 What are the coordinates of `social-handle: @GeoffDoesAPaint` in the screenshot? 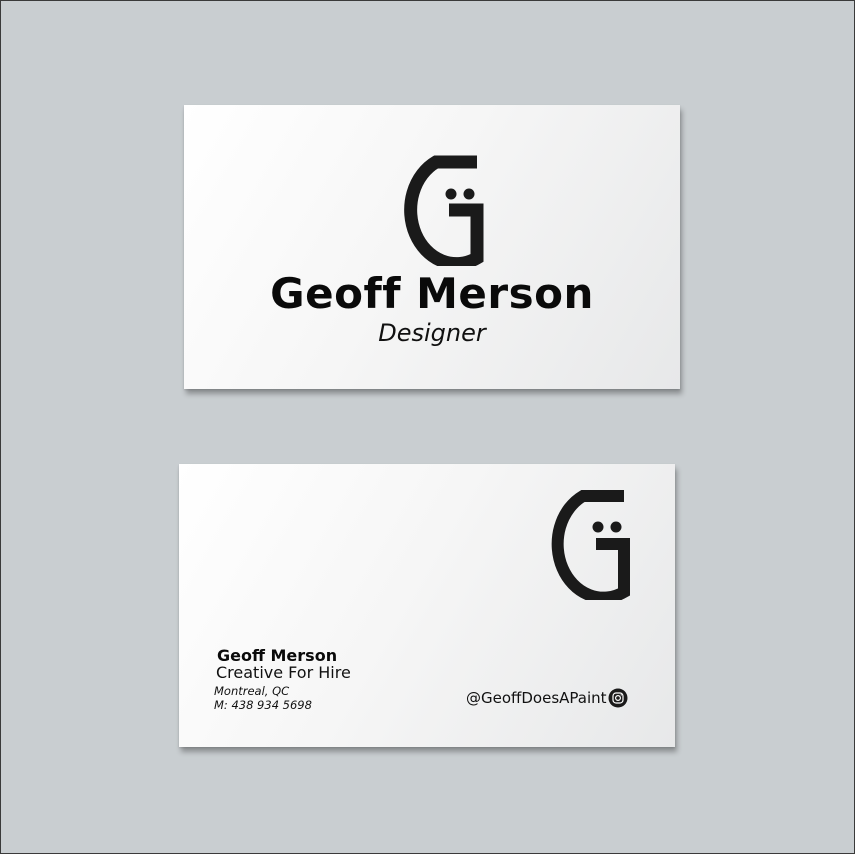 It's located at (536, 697).